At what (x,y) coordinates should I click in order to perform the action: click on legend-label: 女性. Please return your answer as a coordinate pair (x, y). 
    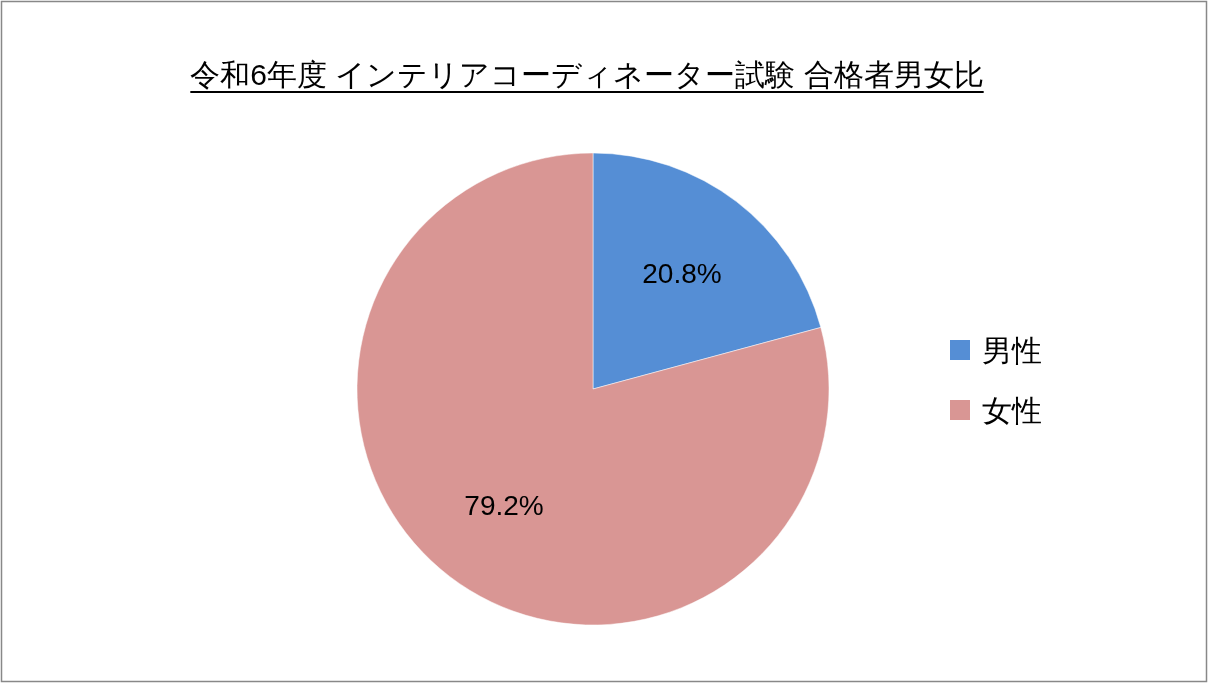
    Looking at the image, I should click on (1012, 410).